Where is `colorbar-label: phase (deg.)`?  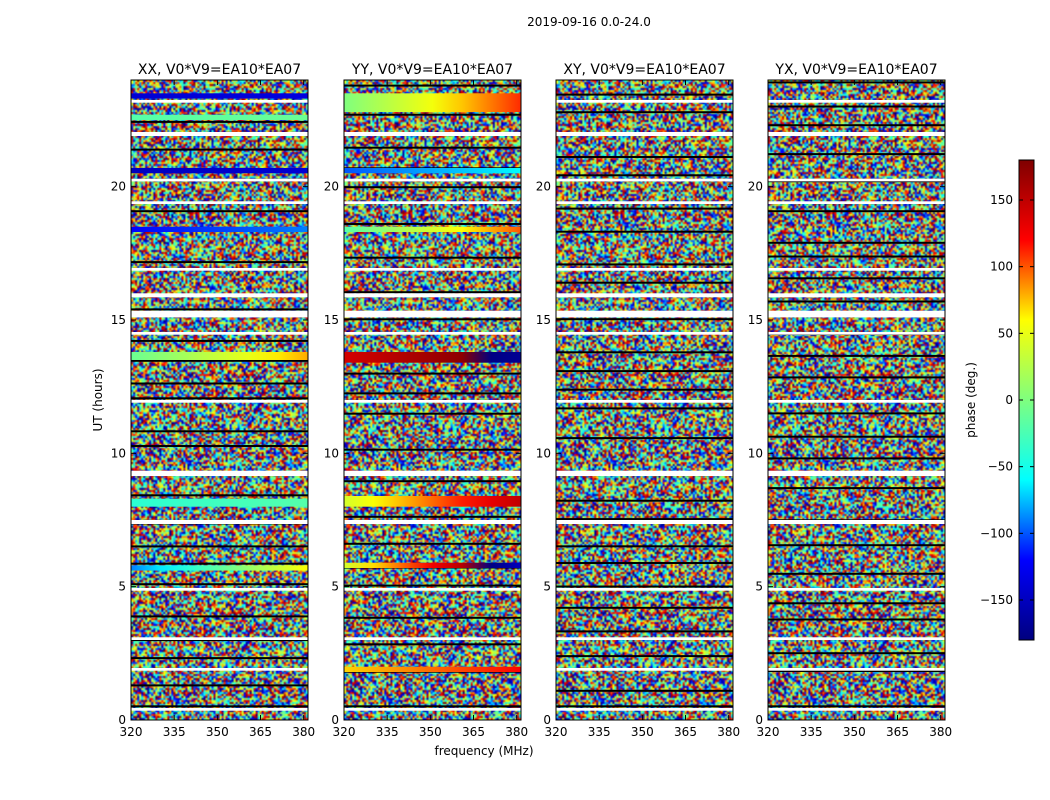 colorbar-label: phase (deg.) is located at coordinates (971, 400).